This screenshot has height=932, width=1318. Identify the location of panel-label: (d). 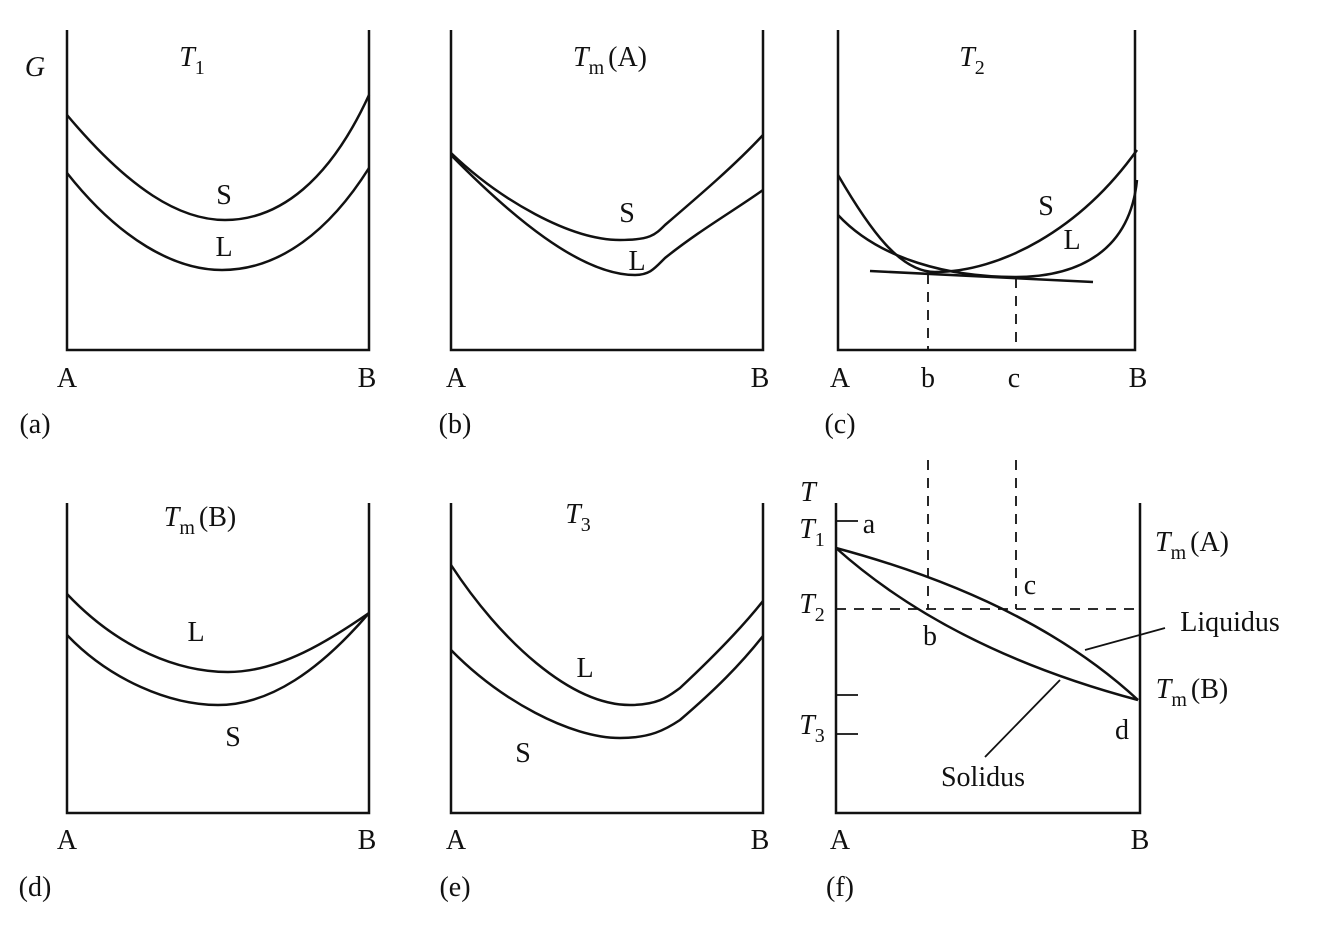
(35, 887).